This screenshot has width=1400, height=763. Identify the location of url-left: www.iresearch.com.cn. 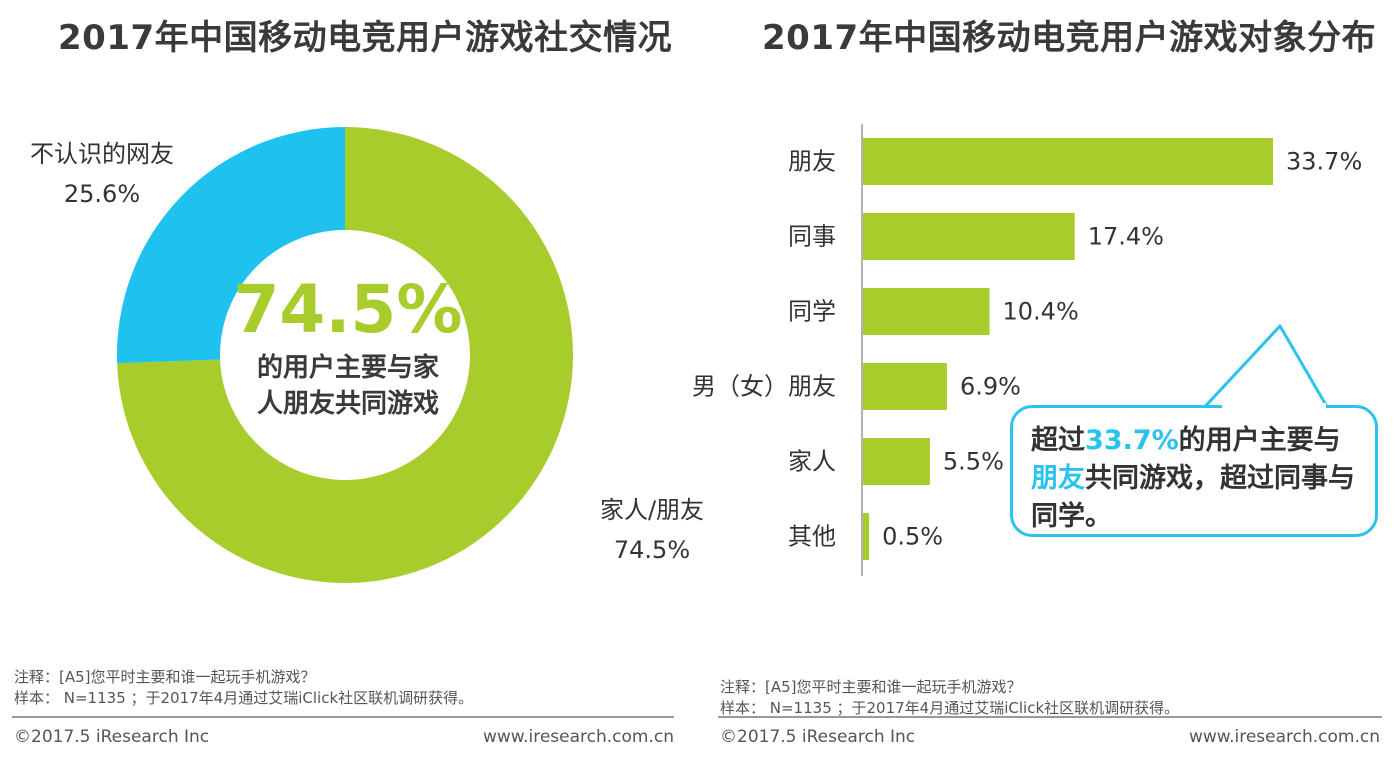
(578, 737).